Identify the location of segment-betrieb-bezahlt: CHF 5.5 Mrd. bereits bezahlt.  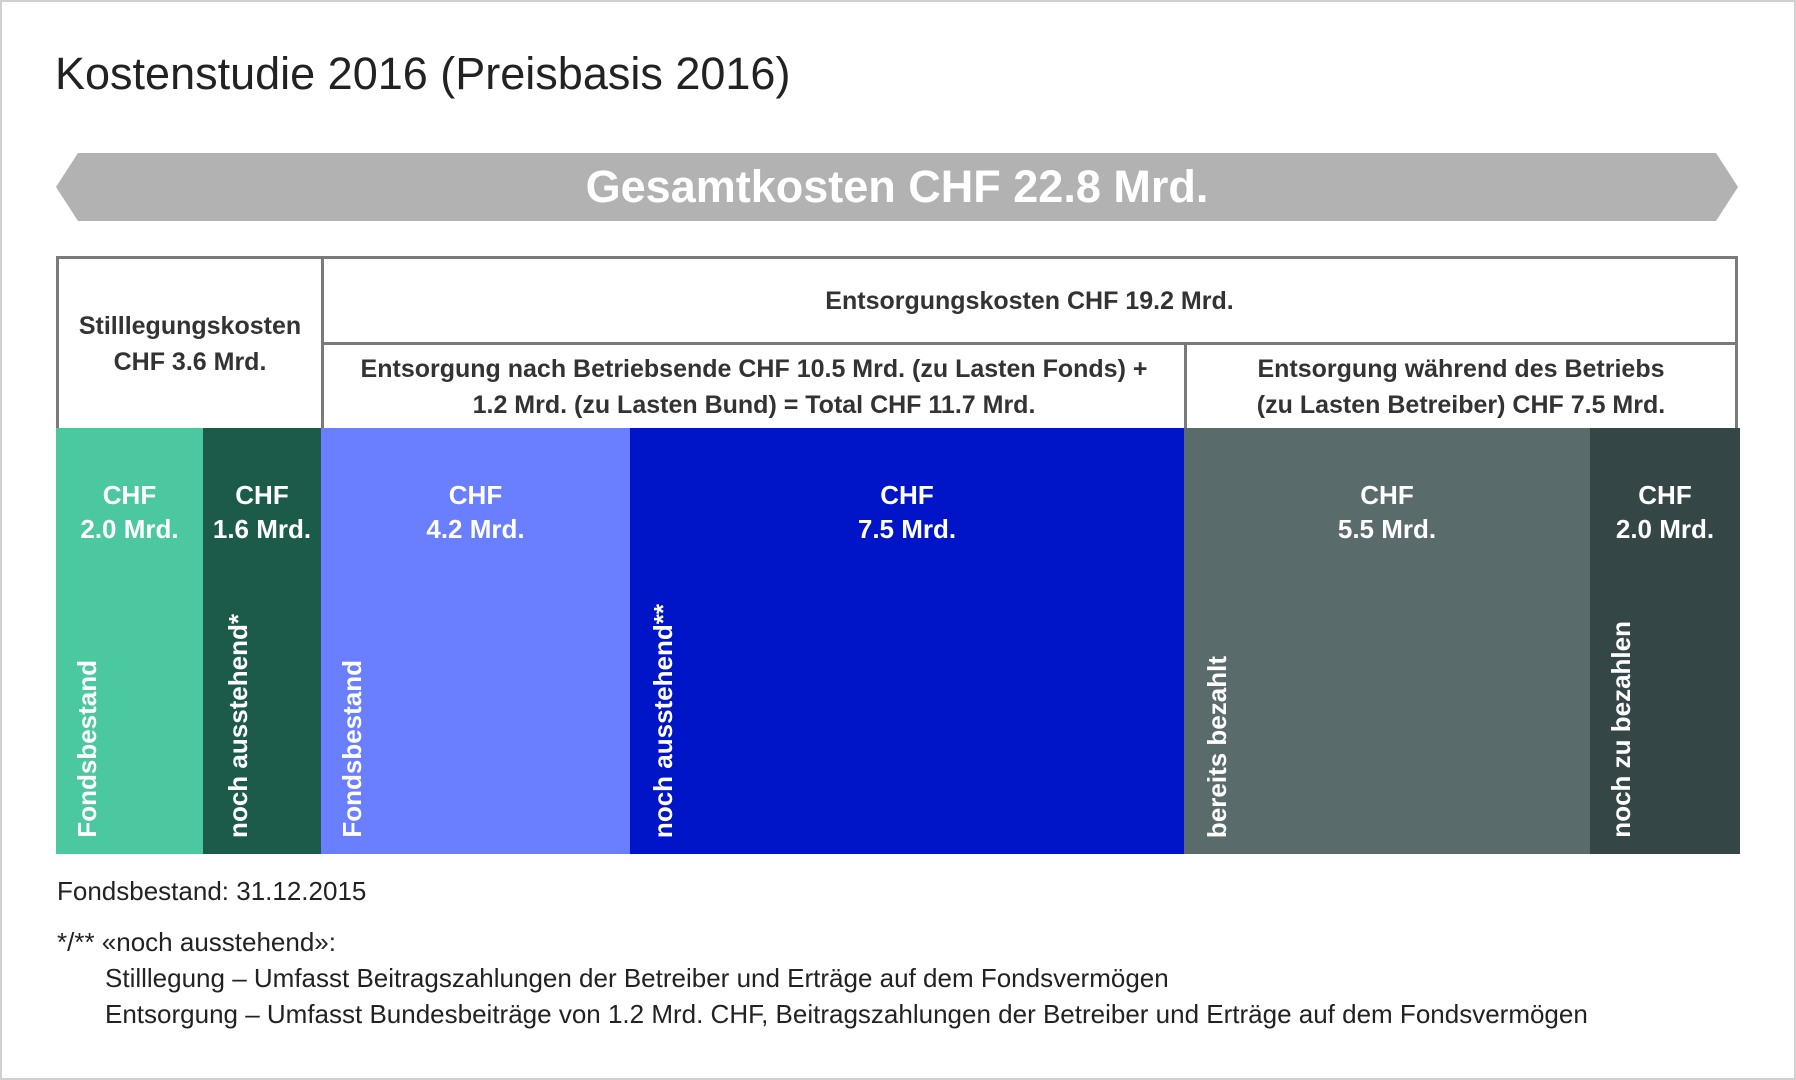
(1387, 641).